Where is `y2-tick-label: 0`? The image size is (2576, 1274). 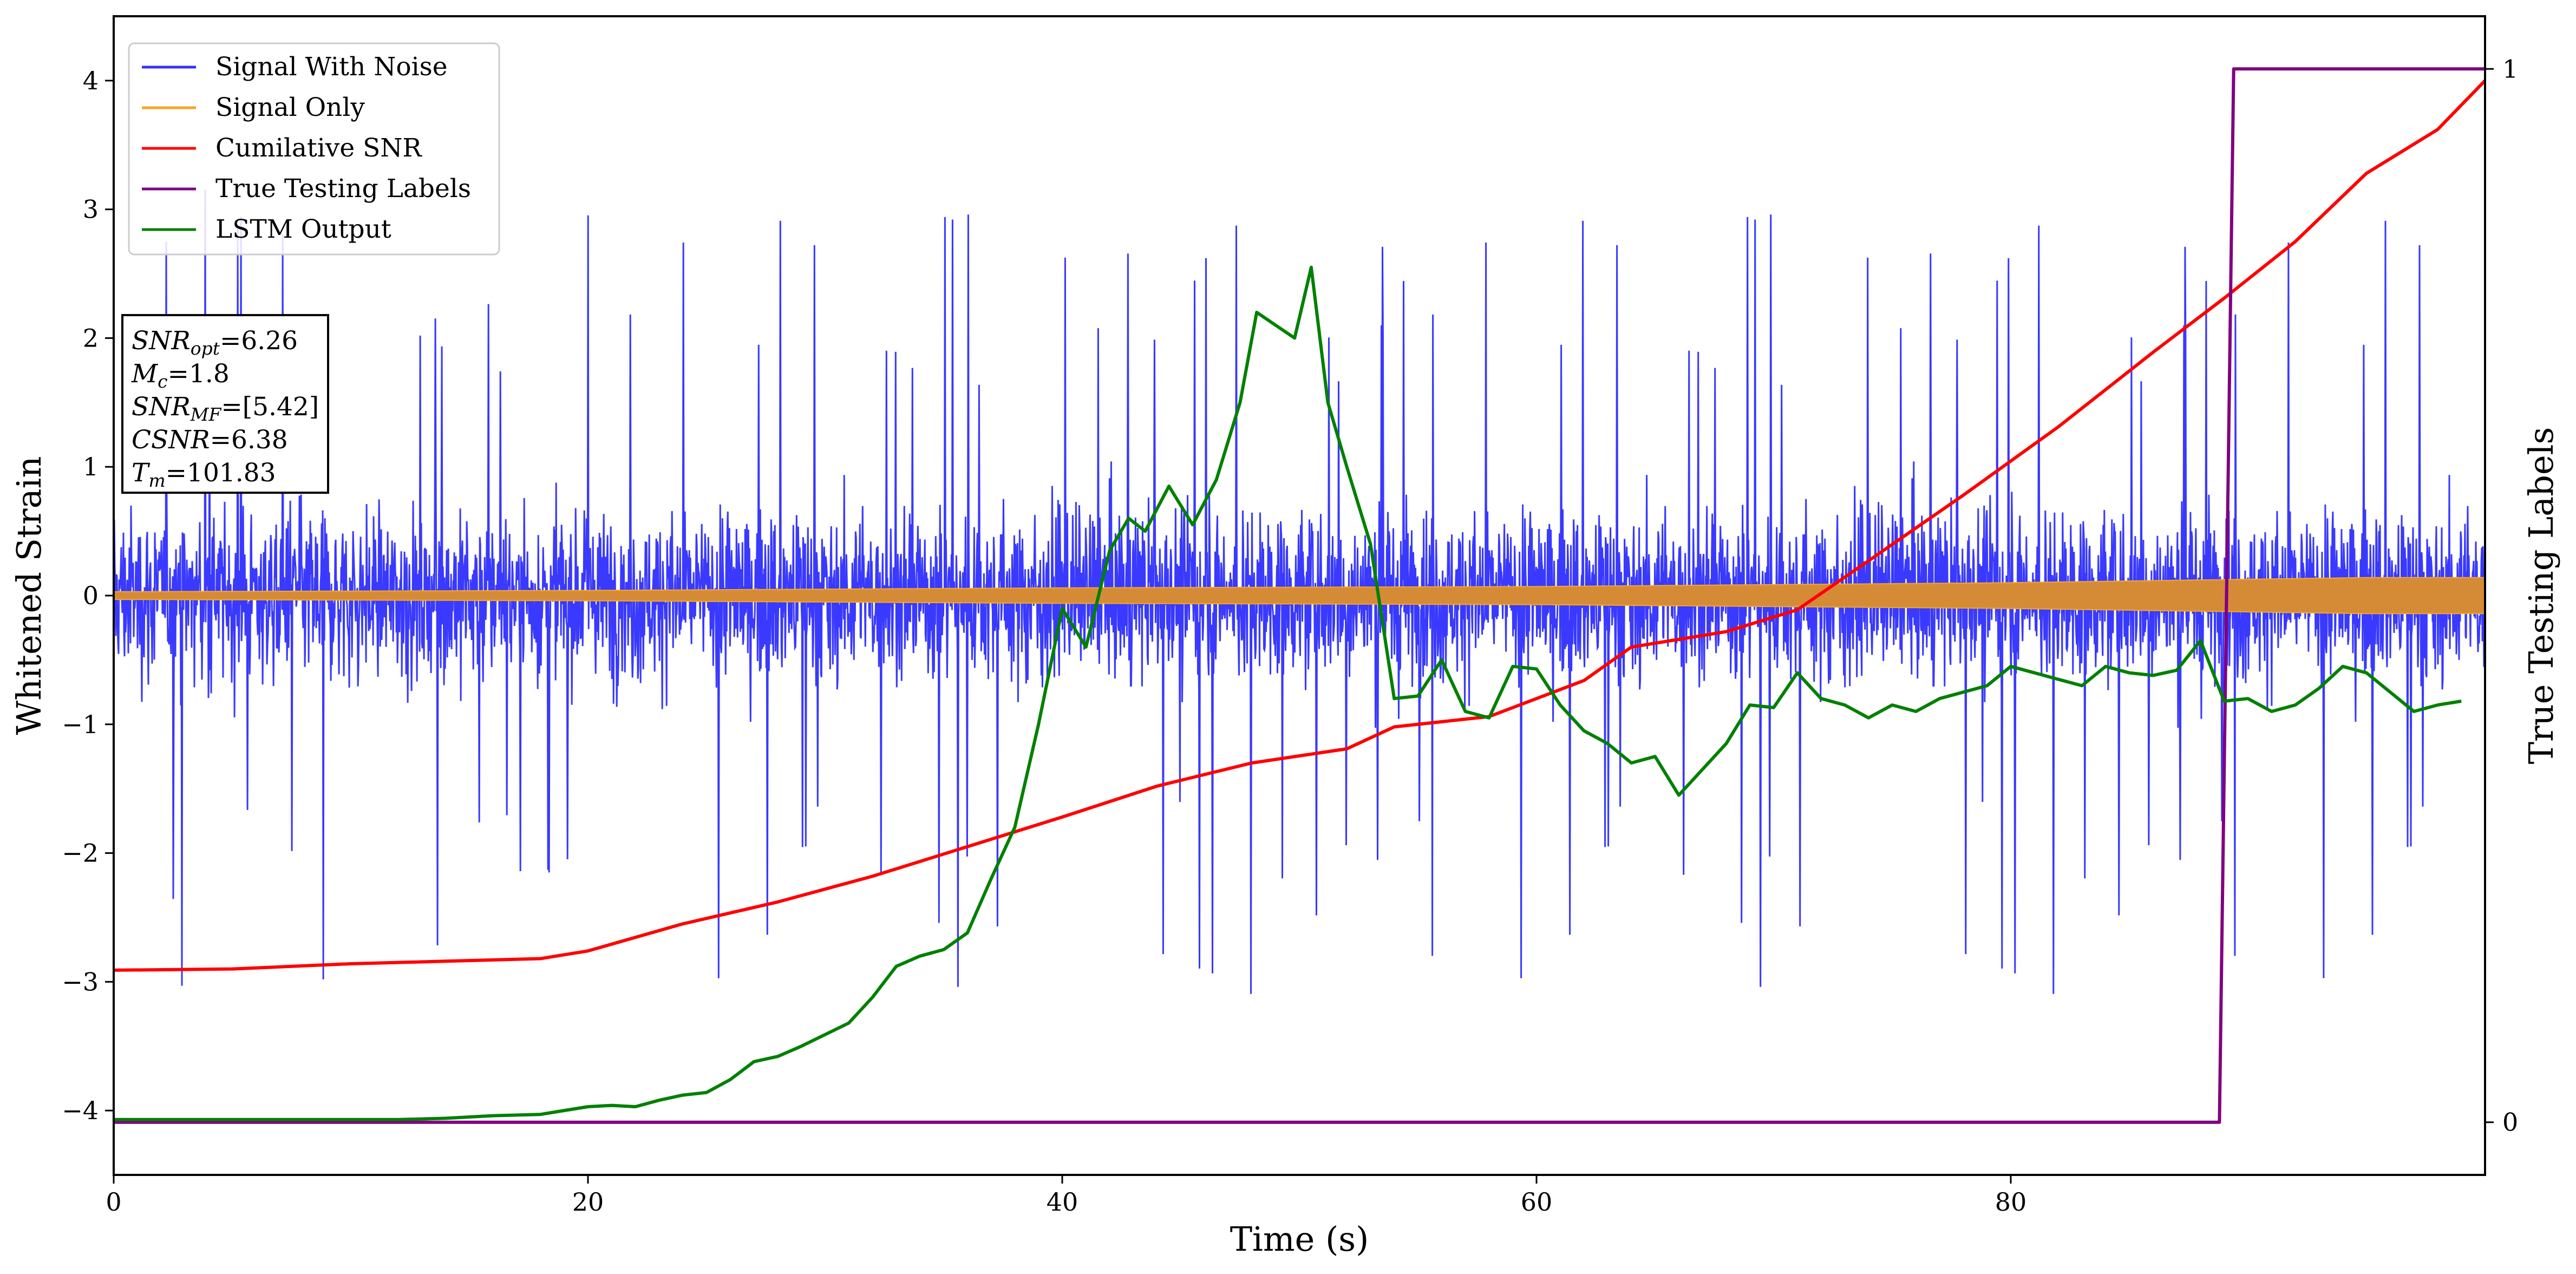
y2-tick-label: 0 is located at coordinates (2510, 1122).